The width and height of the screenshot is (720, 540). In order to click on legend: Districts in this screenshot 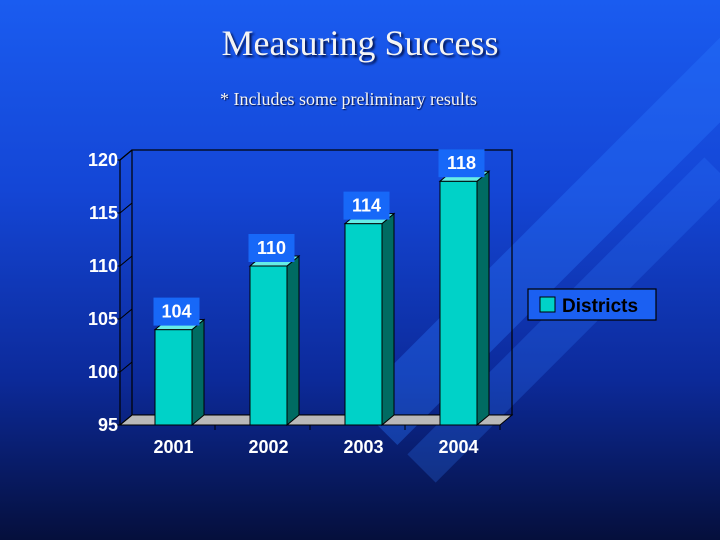, I will do `click(592, 304)`.